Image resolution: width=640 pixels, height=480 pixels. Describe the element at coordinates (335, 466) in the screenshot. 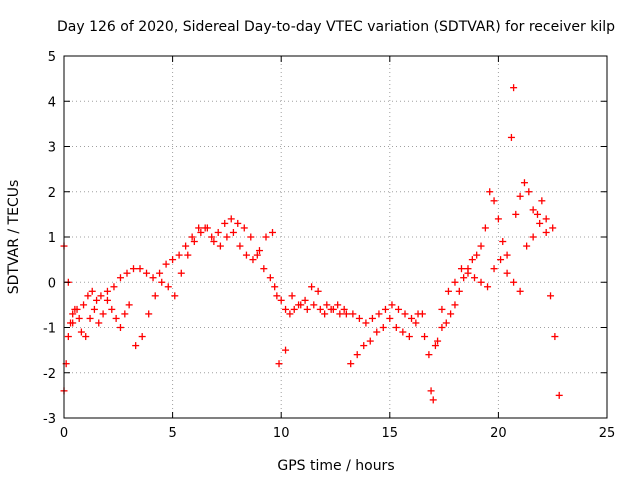

I see `x-axis-label: GPS time / hours` at that location.